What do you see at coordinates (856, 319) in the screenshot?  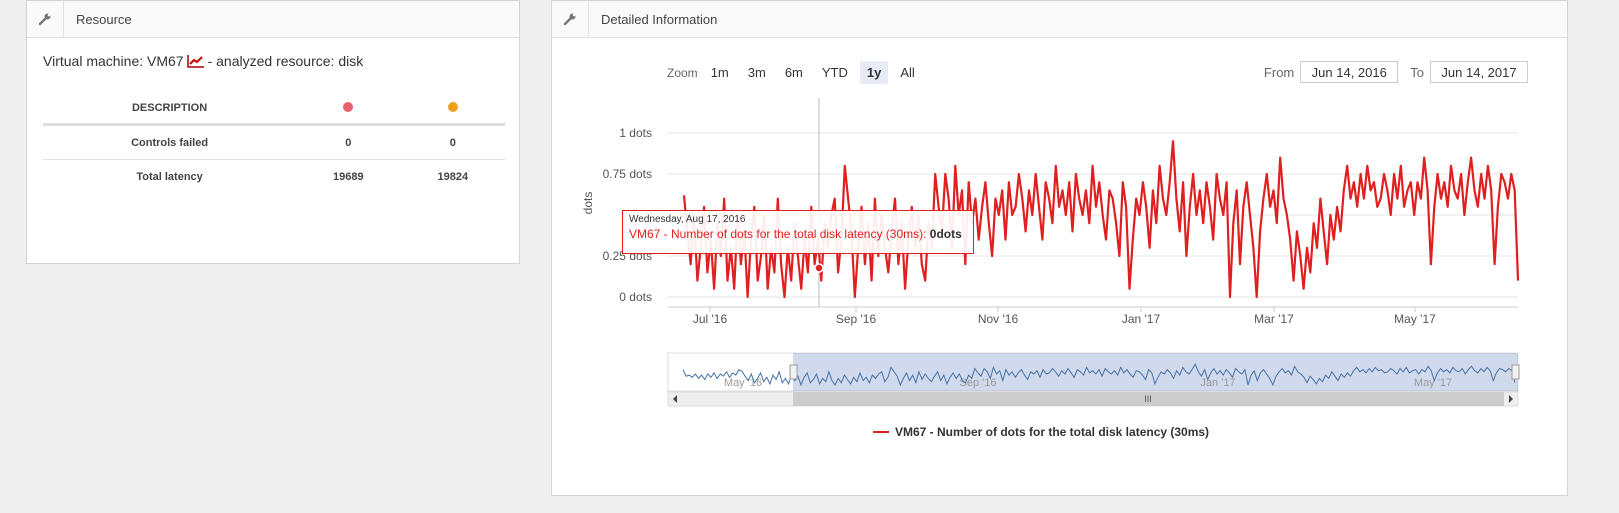 I see `x-tick-label: Sep '16` at bounding box center [856, 319].